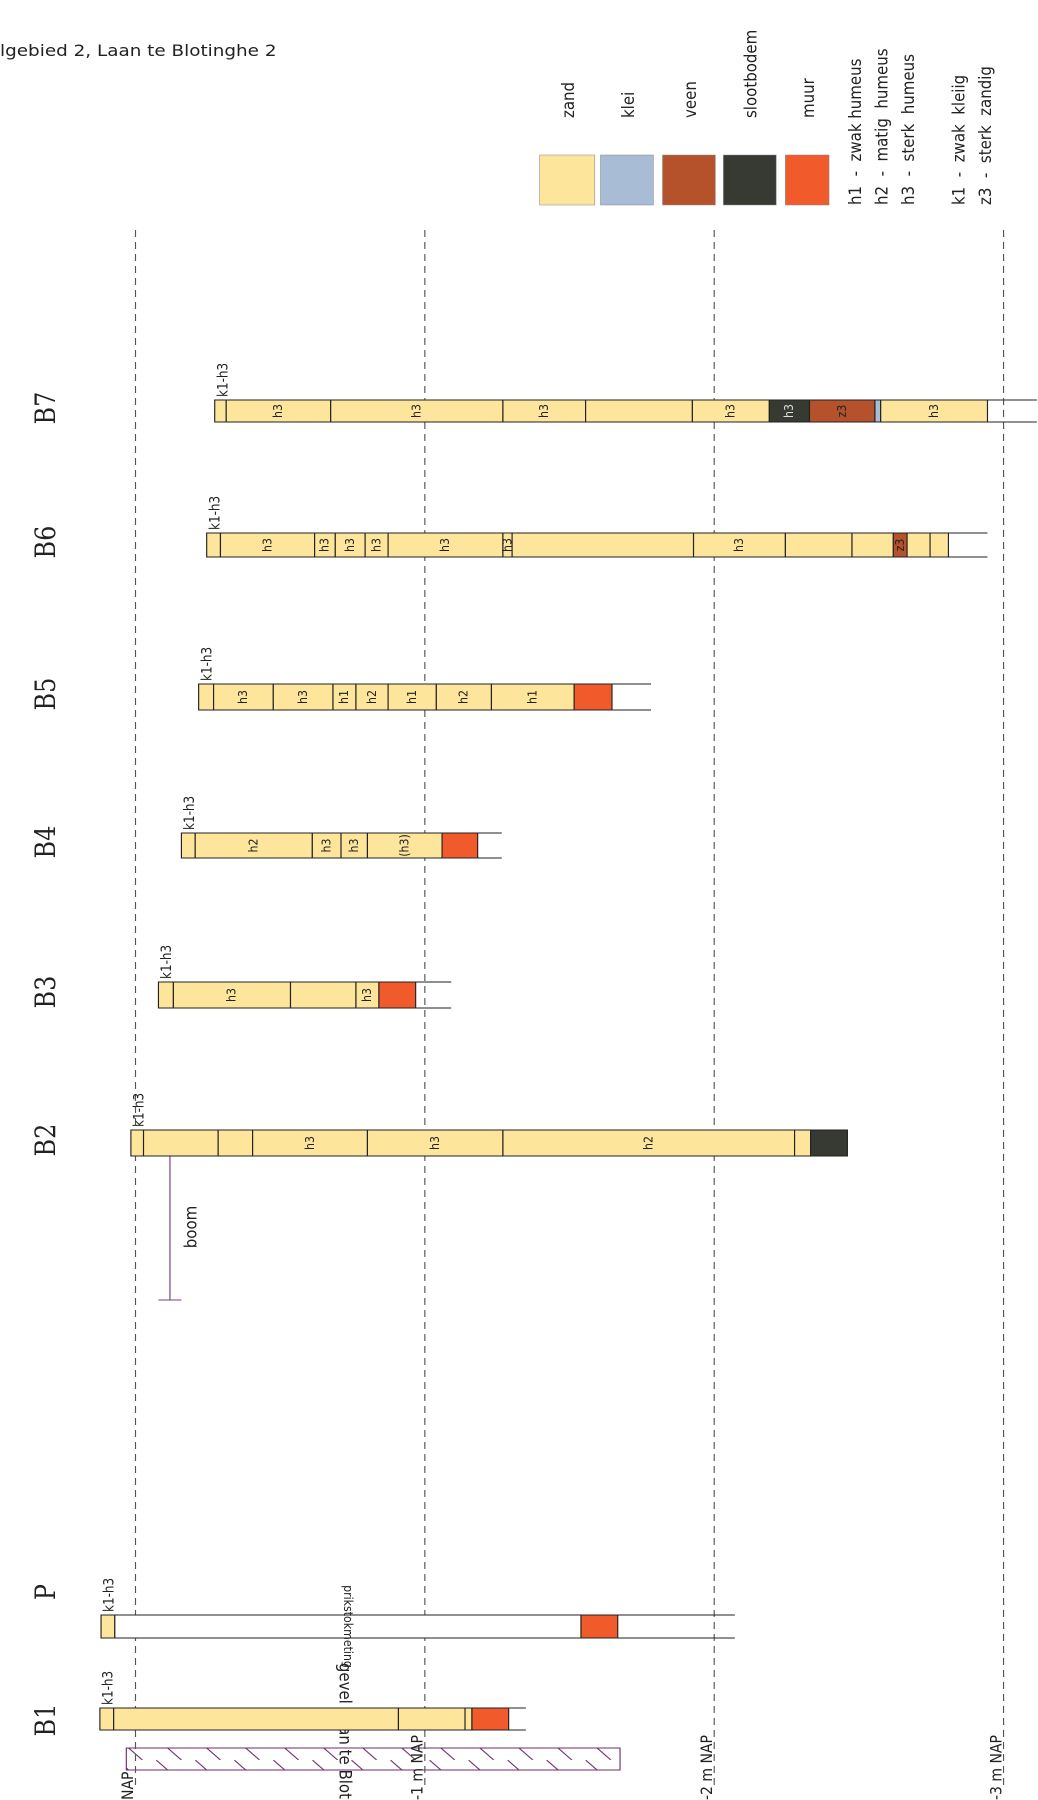 This screenshot has height=1800, width=1038. I want to click on gevel-label: gevel Laan te Blotinghe 2, so click(345, 1731).